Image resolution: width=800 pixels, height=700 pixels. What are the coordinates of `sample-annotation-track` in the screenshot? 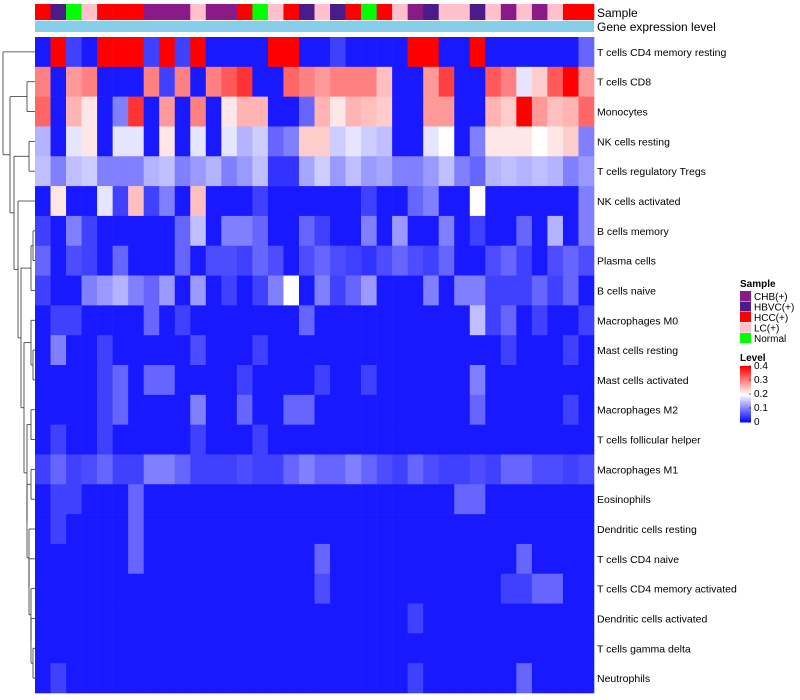 It's located at (315, 12).